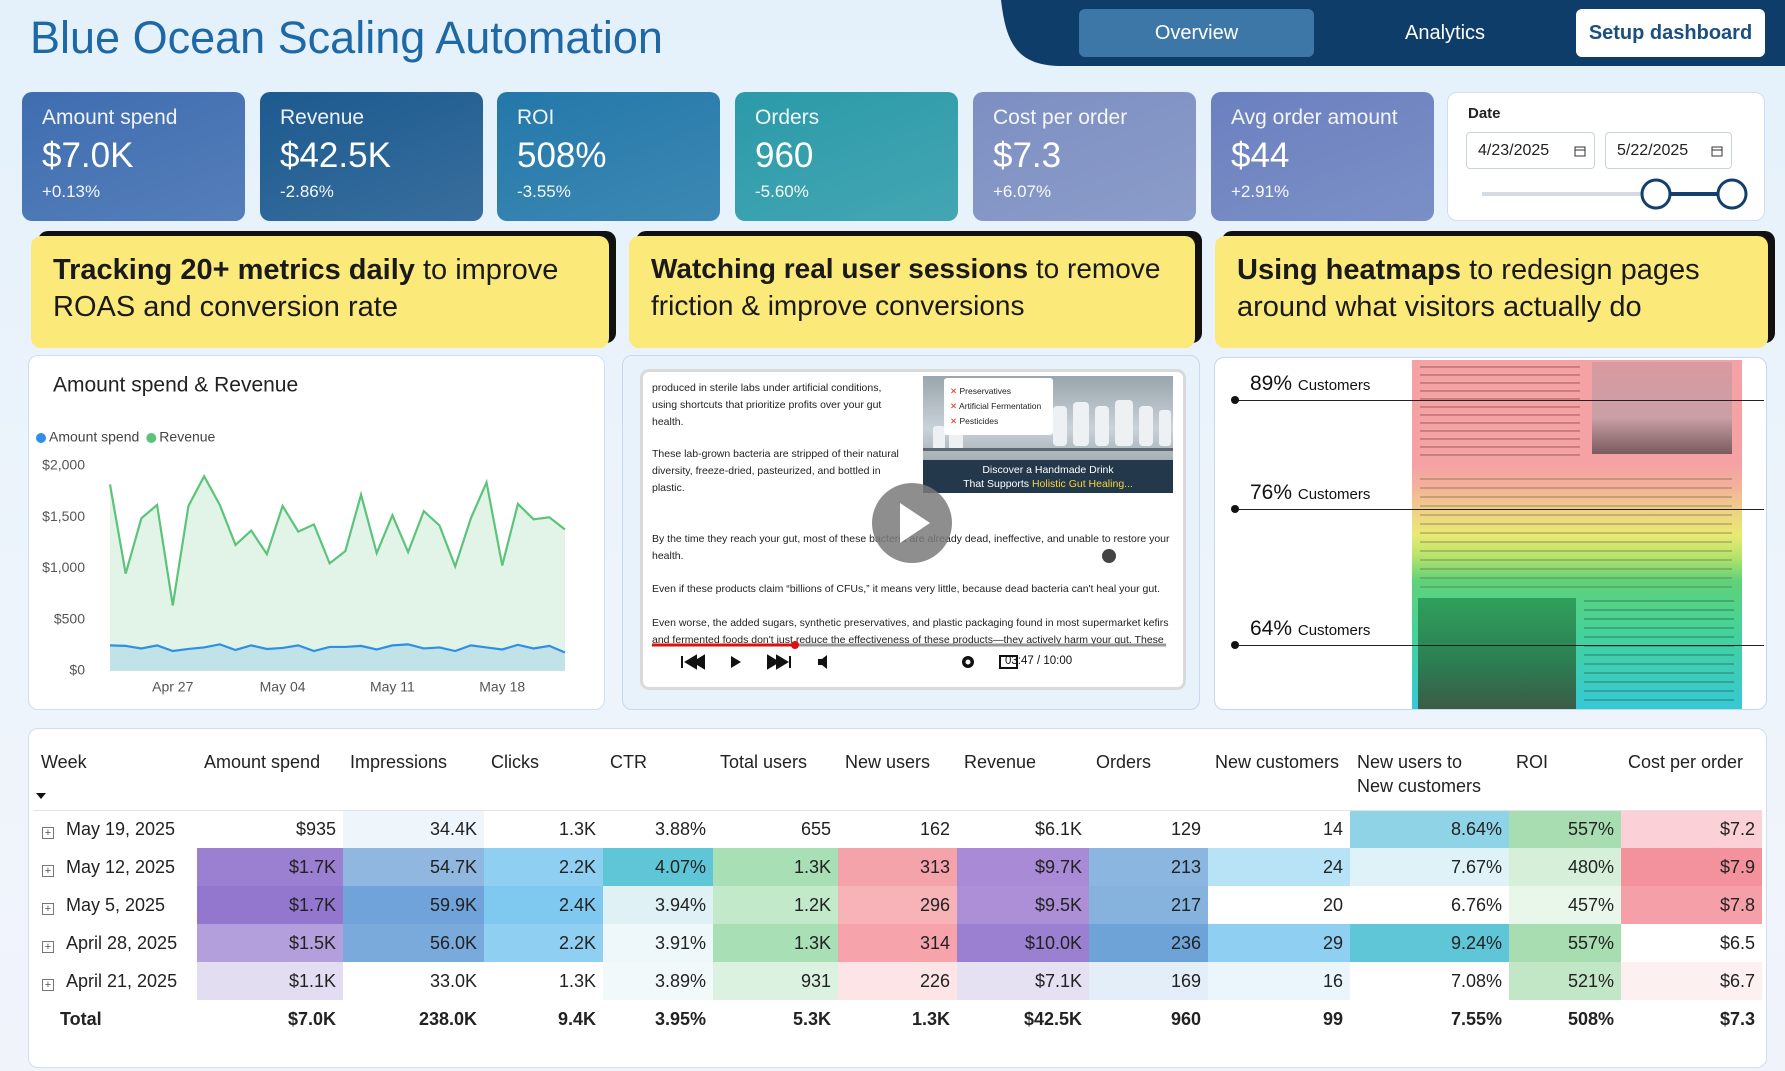 This screenshot has height=1071, width=1785. Describe the element at coordinates (1023, 829) in the screenshot. I see `table-cell: $6.1K` at that location.